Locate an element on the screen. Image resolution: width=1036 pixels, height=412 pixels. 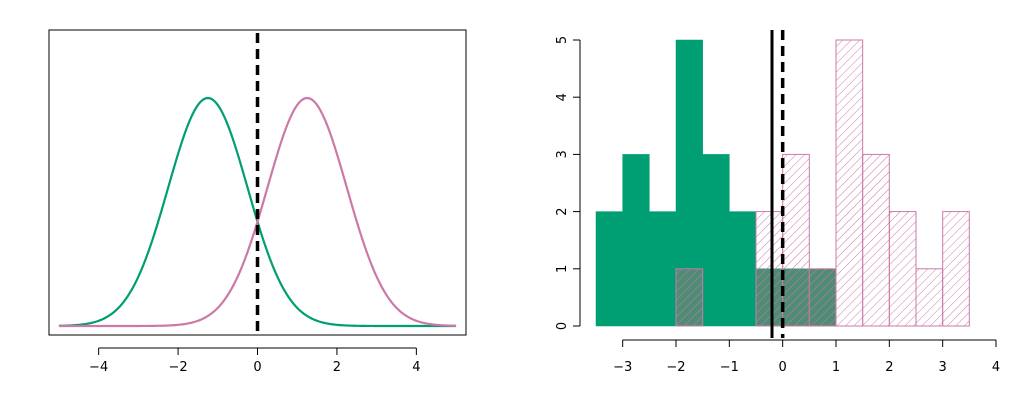
x-axis-ticks: −3 −2 −1 0 1 2 3 4 is located at coordinates (806, 357).